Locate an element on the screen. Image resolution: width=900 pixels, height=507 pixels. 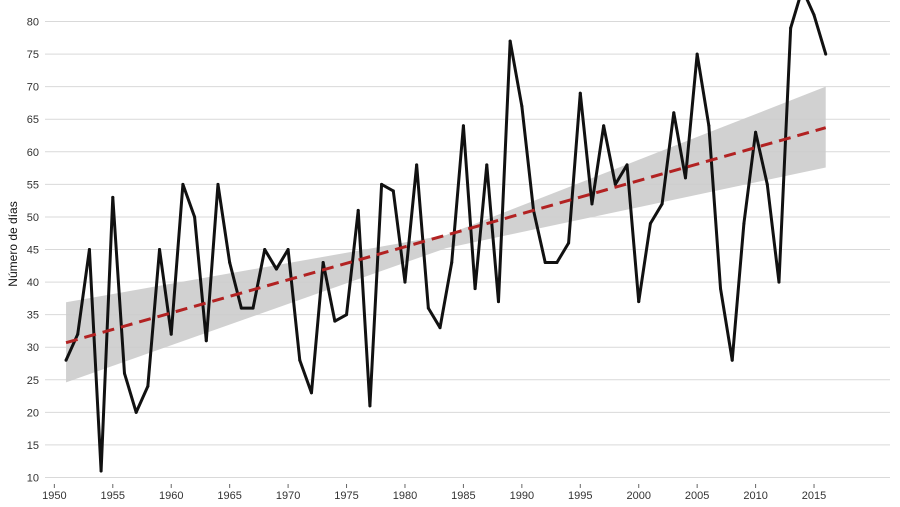
y-tick-label: 80 is located at coordinates (33, 23).